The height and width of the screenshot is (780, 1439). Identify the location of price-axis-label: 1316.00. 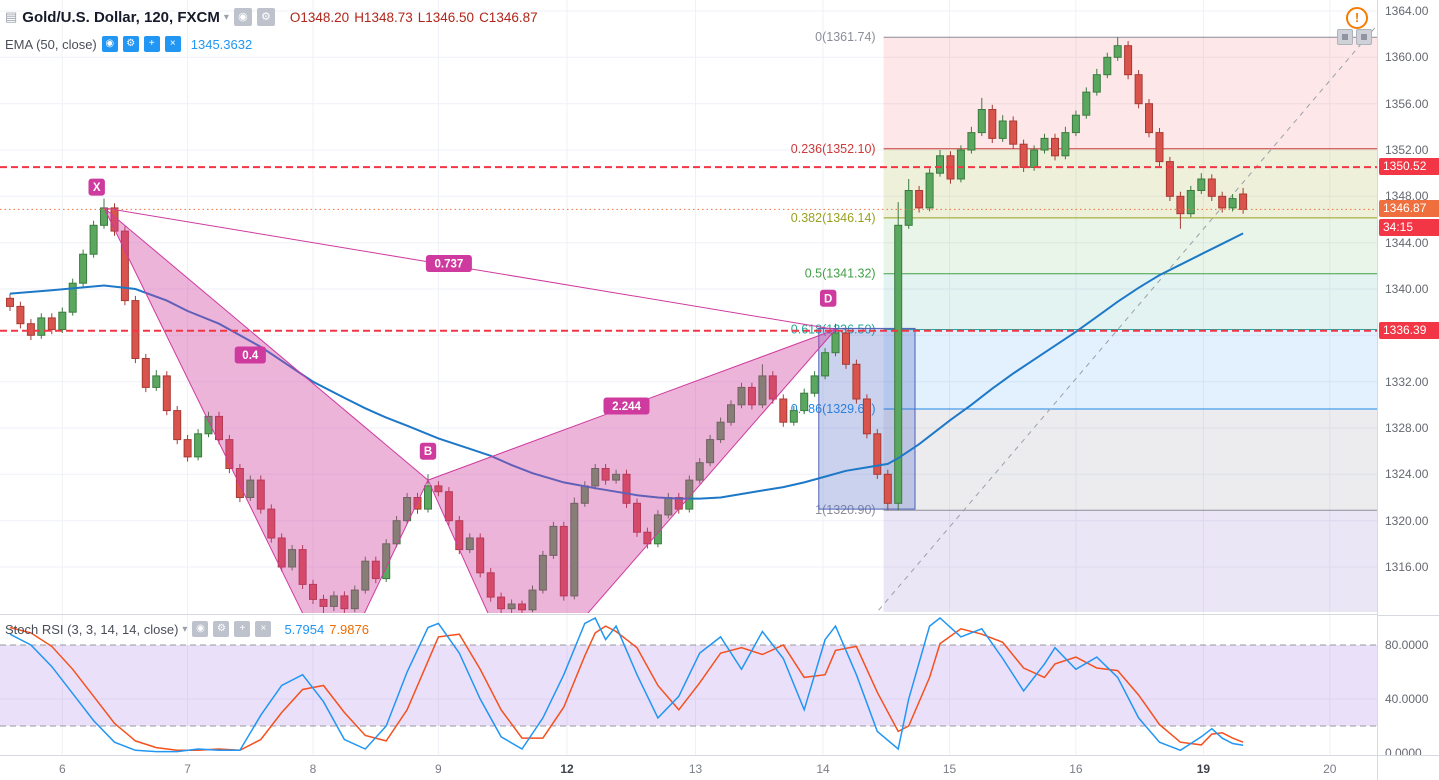
(1407, 567).